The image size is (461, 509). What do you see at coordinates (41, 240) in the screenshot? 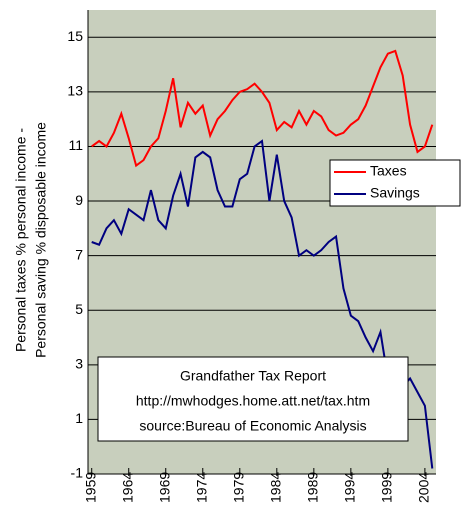
I see `y-axis-label: Personal saving % disposable income` at bounding box center [41, 240].